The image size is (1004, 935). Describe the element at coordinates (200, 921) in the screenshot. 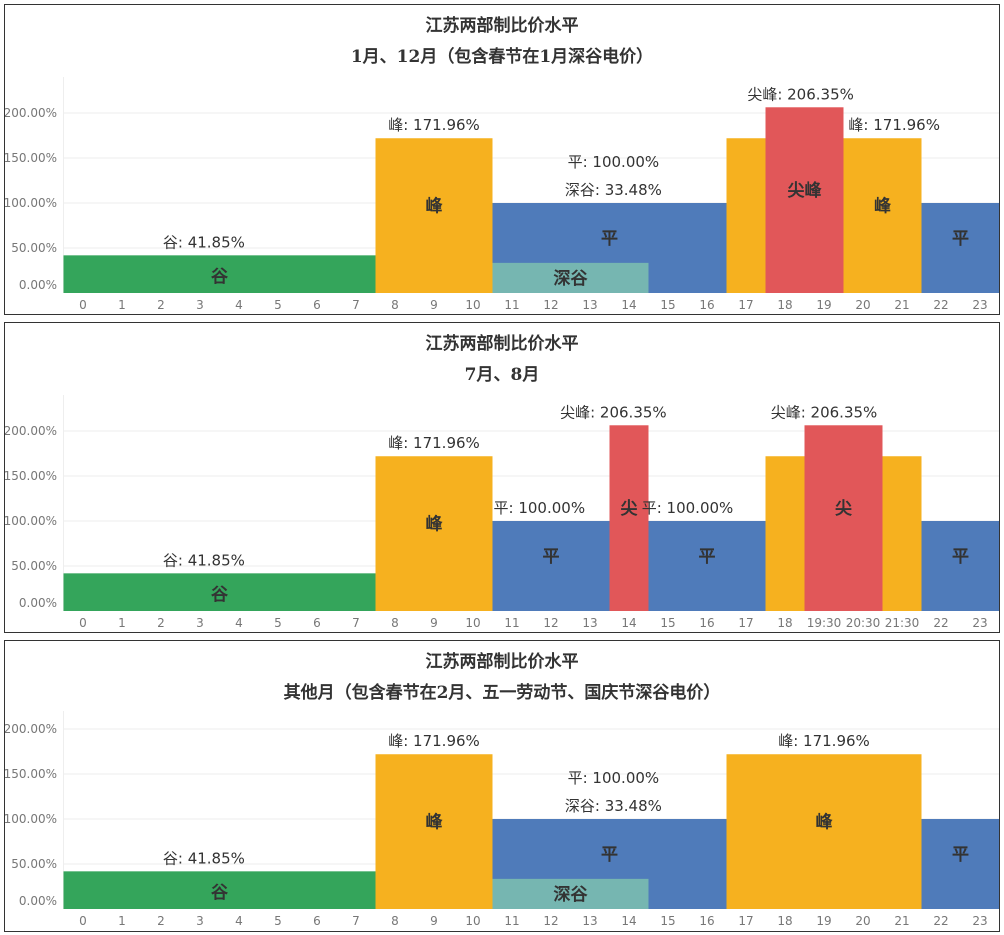

I see `x-tick-label: 3` at that location.